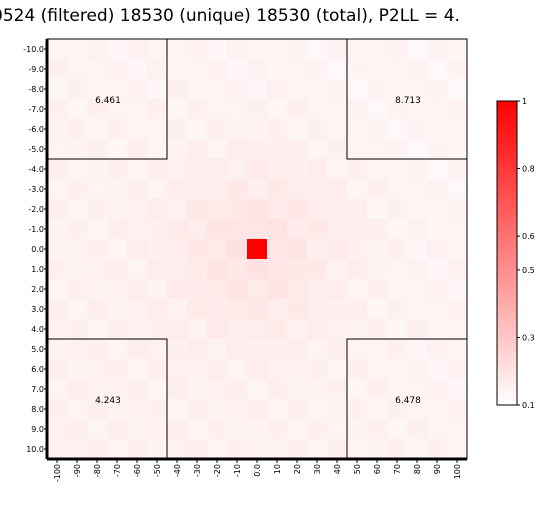 Image resolution: width=557 pixels, height=506 pixels. What do you see at coordinates (357, 469) in the screenshot?
I see `x-tick-label: 50` at bounding box center [357, 469].